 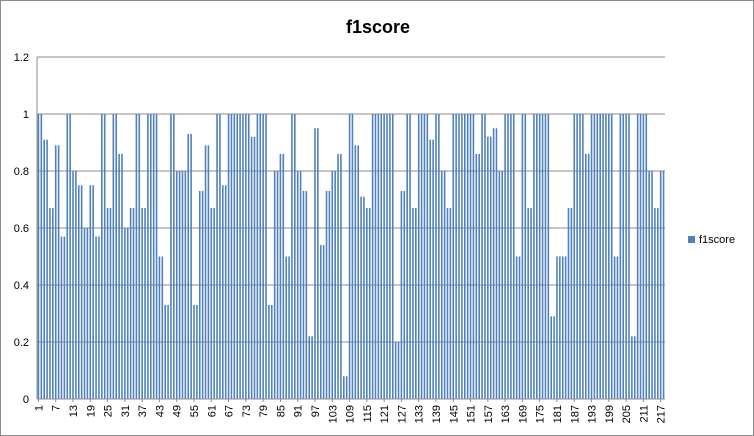 I want to click on y-tick-label: 0, so click(x=26, y=400).